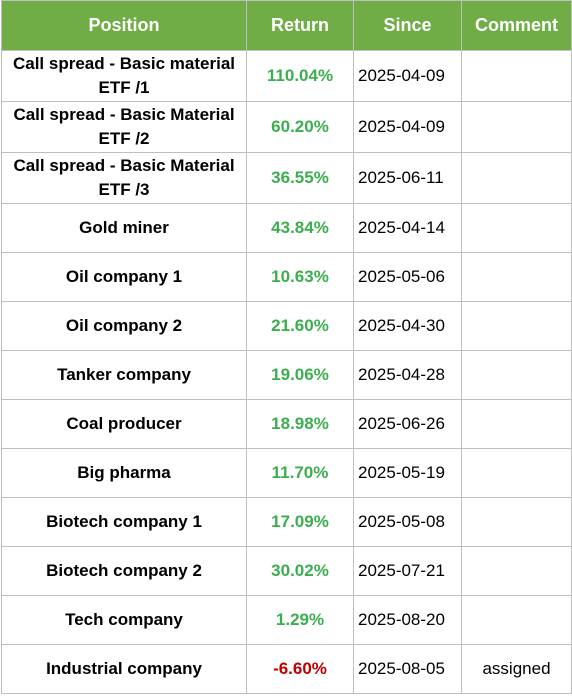 This screenshot has width=572, height=696. I want to click on table-row: Oil company 2 21.60% 2025-04-30, so click(286, 326).